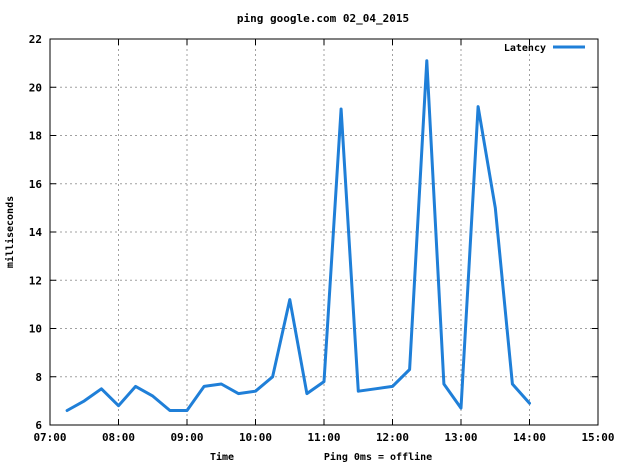 The image size is (620, 465). Describe the element at coordinates (323, 18) in the screenshot. I see `chart-title: ping google.com 02_04_2015` at that location.